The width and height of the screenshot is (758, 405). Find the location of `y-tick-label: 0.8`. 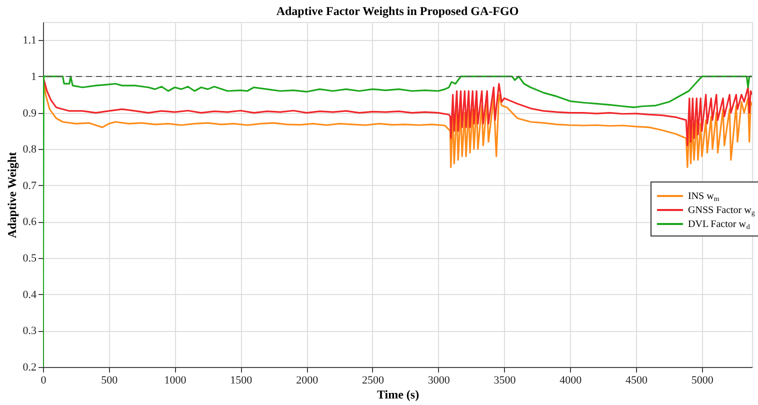

y-tick-label: 0.8 is located at coordinates (29, 150).